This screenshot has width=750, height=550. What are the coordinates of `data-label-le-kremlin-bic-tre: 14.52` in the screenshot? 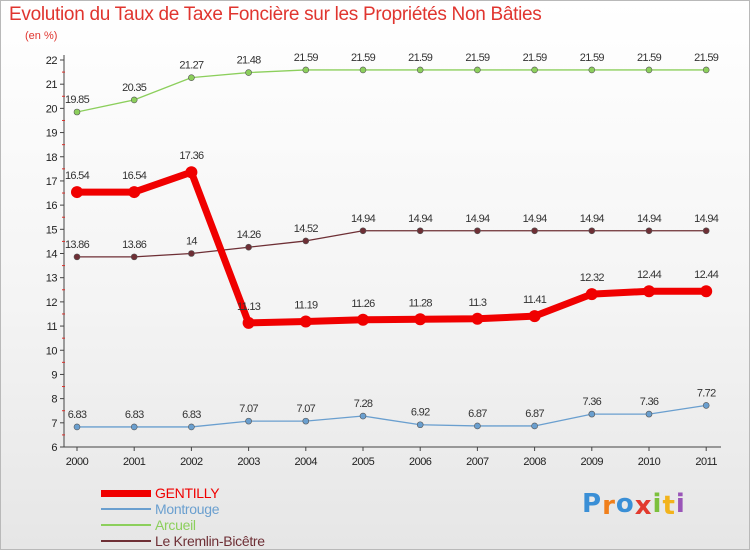 It's located at (306, 229).